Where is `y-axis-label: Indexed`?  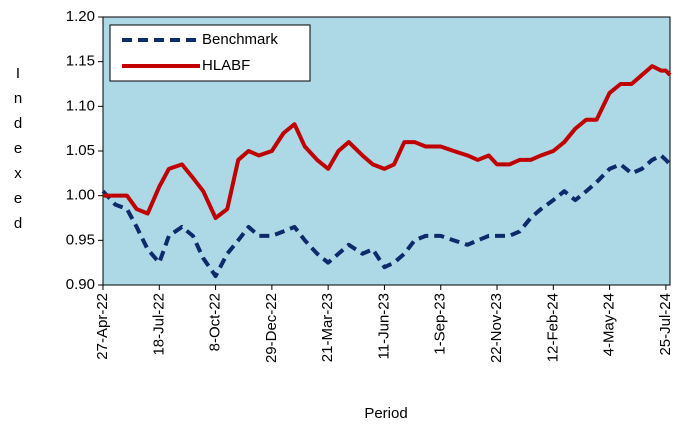 y-axis-label: Indexed is located at coordinates (18, 152).